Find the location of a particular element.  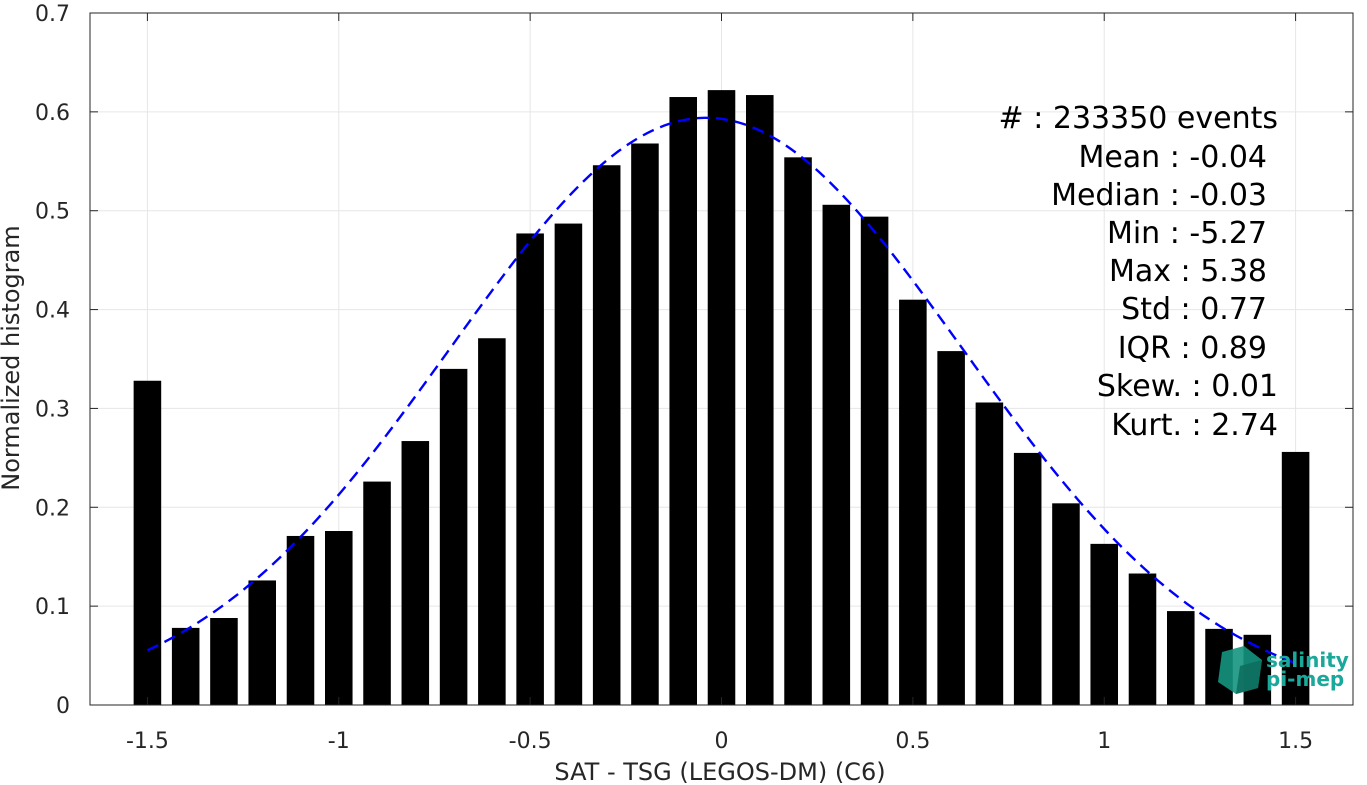

x-tick-label: -0.5 is located at coordinates (530, 741).